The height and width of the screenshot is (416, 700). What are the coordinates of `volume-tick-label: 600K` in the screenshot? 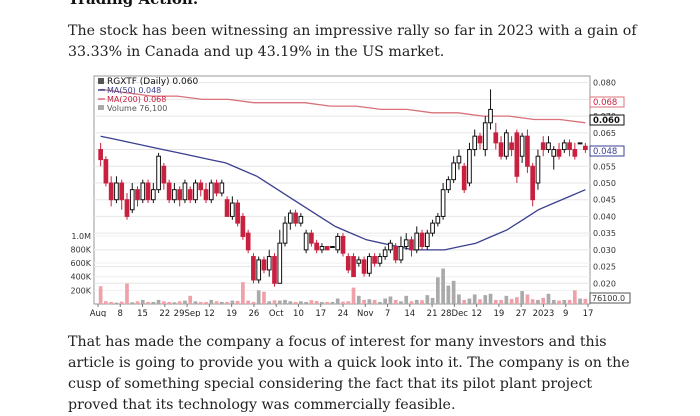 It's located at (80, 263).